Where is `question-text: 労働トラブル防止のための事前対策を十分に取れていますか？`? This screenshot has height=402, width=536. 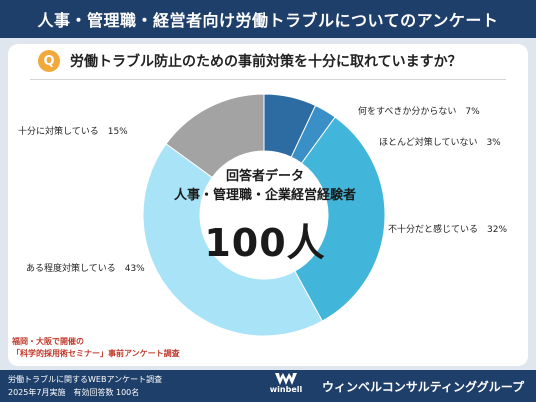 question-text: 労働トラブル防止のための事前対策を十分に取れていますか？ is located at coordinates (266, 62).